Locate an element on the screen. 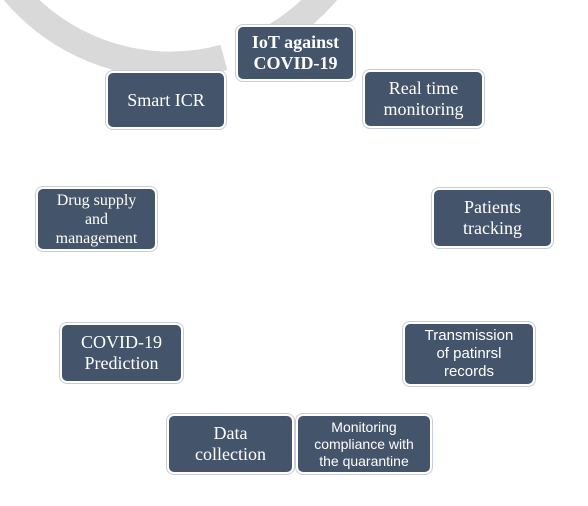 The height and width of the screenshot is (506, 588). node-real-time-monitoring: Real time monitoring is located at coordinates (423, 99).